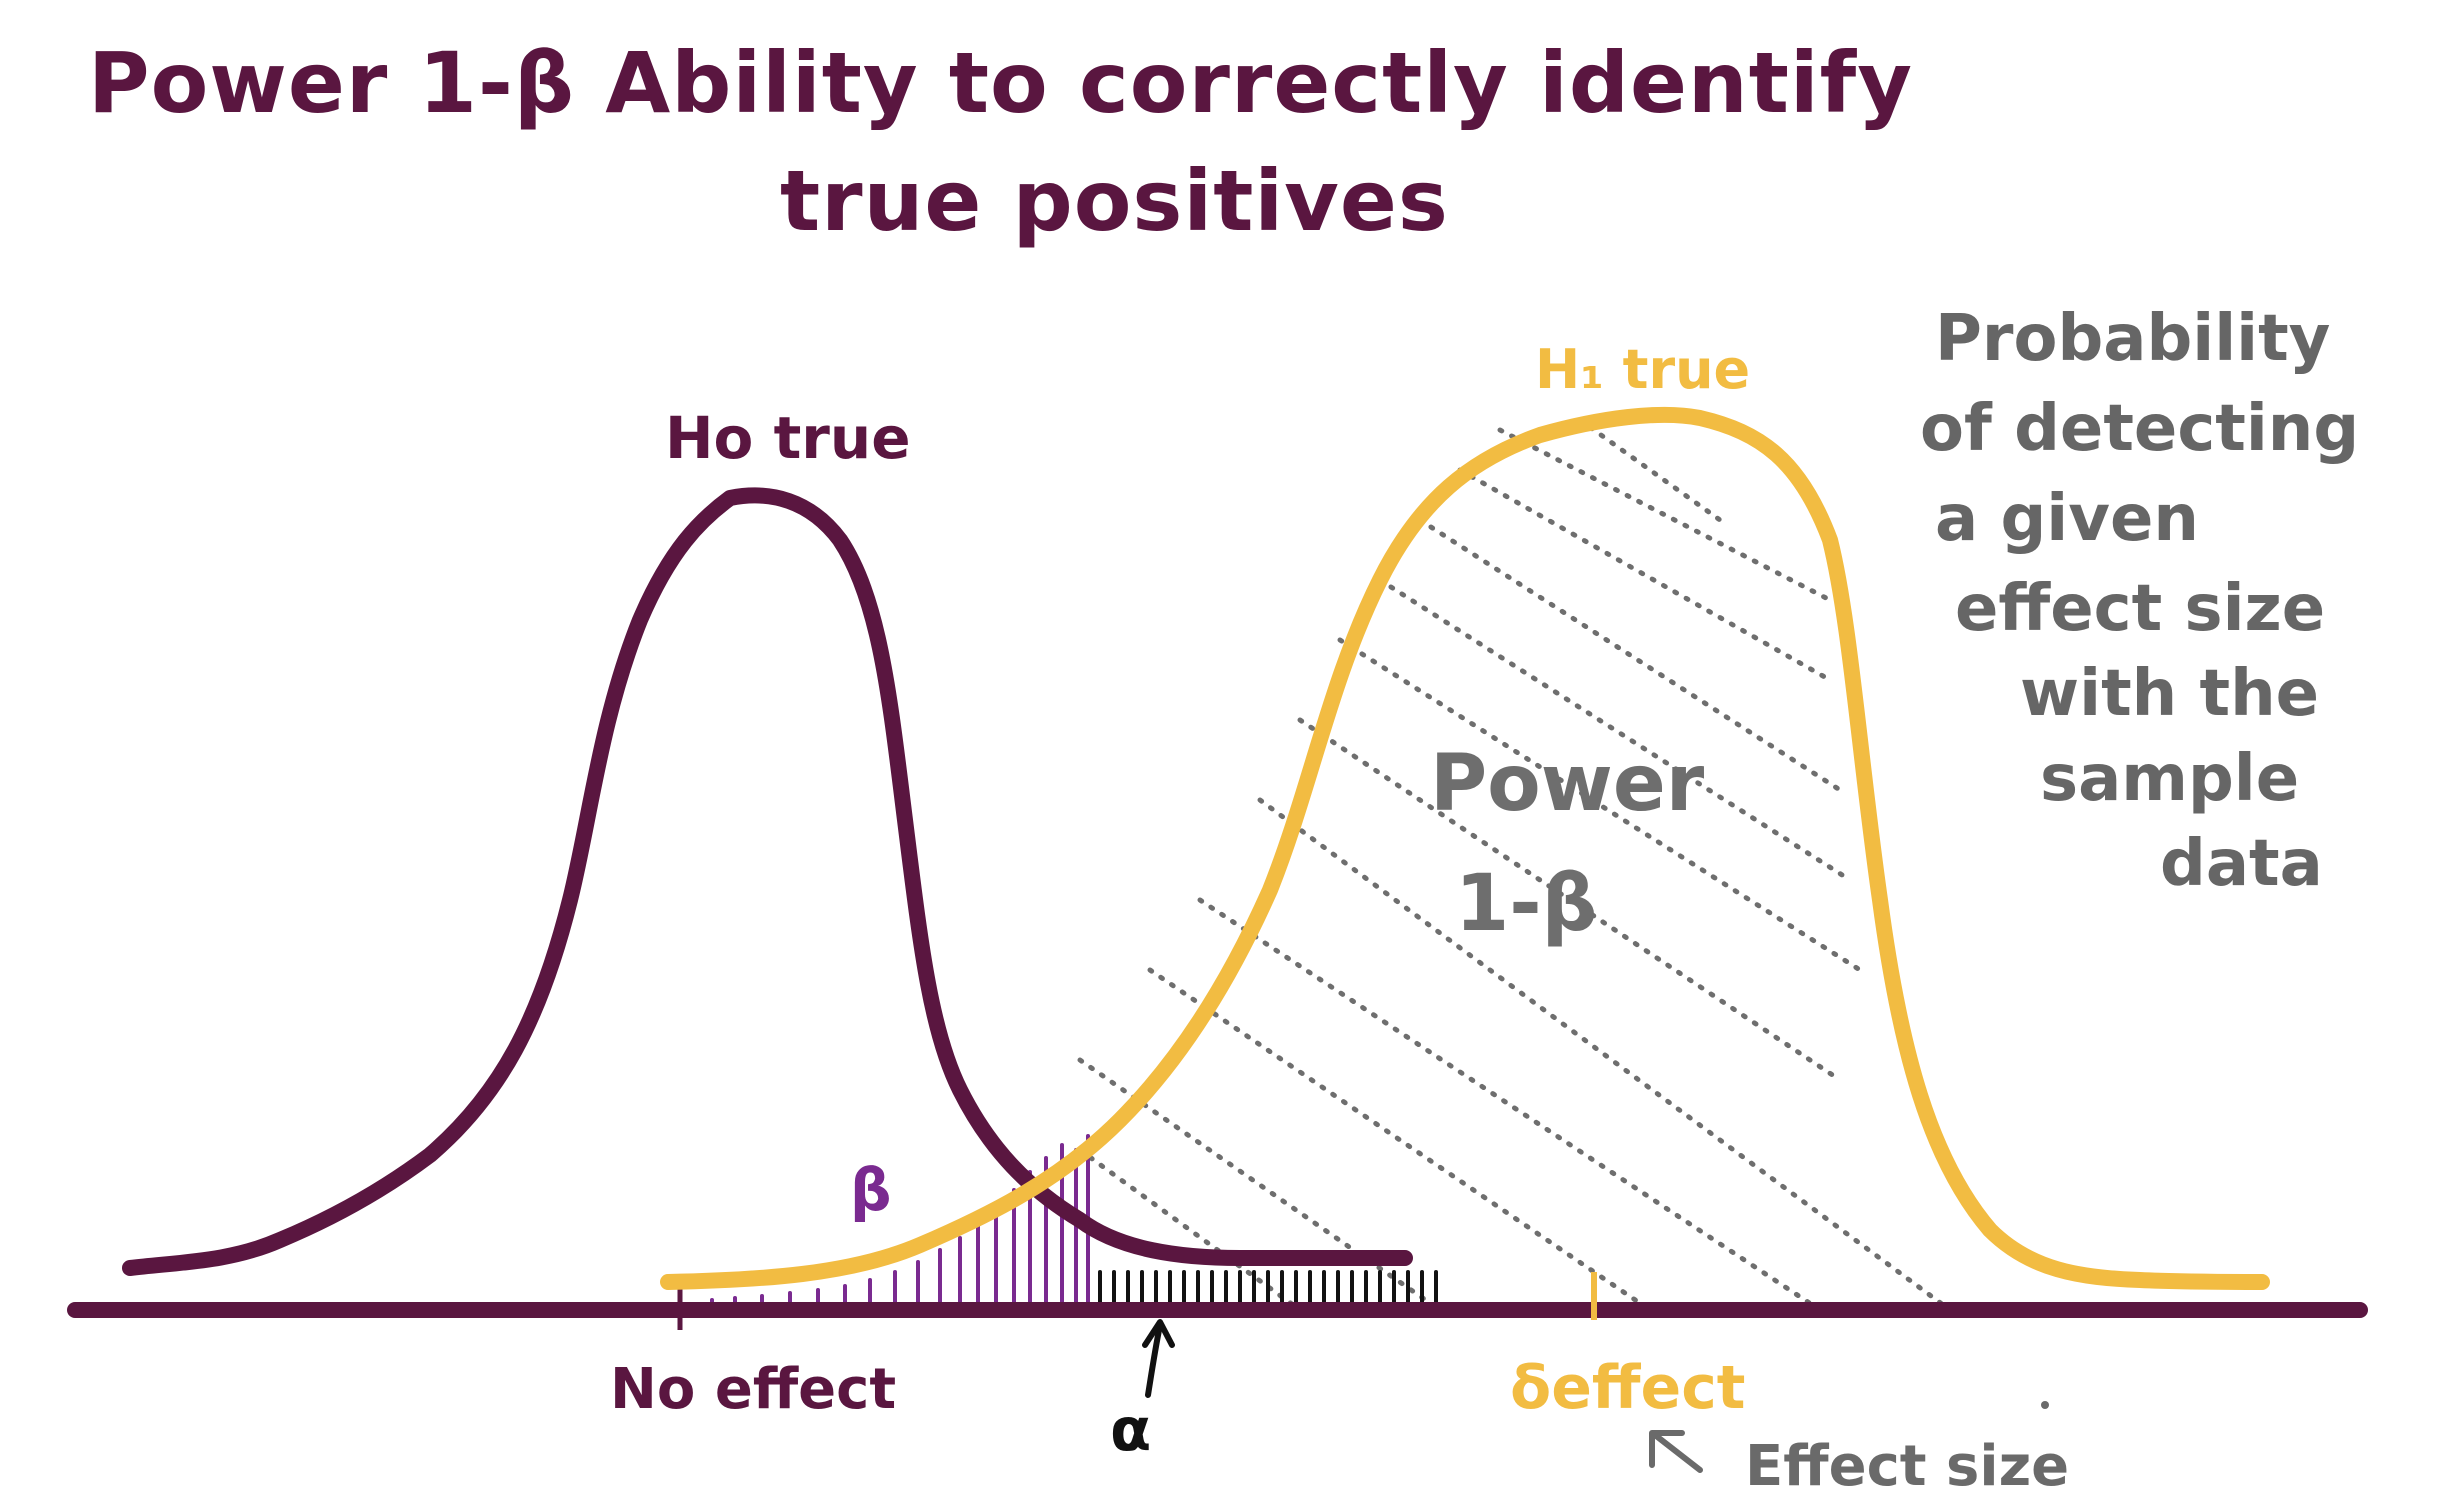 Image resolution: width=2448 pixels, height=1500 pixels. I want to click on description-line: of detecting, so click(2139, 429).